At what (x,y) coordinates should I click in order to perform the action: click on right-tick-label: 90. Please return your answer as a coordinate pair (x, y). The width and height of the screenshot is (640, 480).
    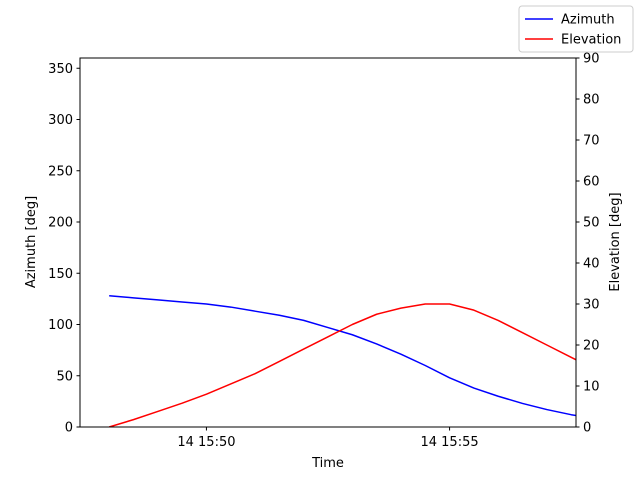
    Looking at the image, I should click on (591, 59).